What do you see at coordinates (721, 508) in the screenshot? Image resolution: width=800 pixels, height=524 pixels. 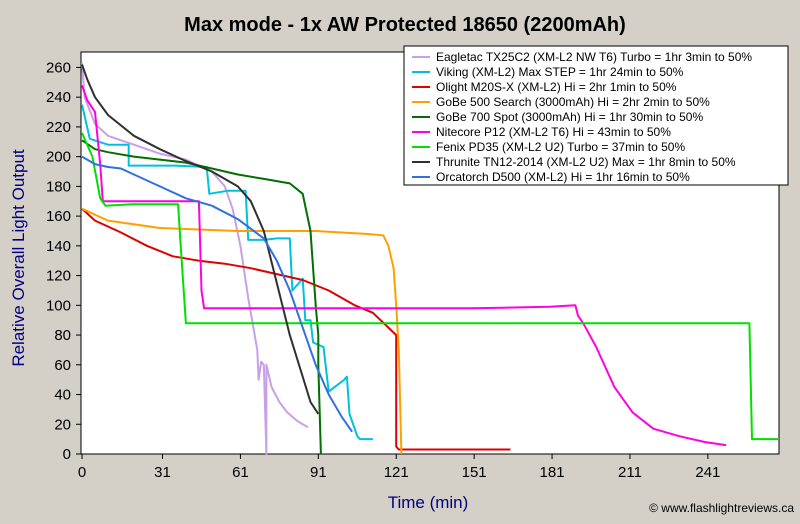 I see `credit-text: © www.flashlightreviews.ca` at bounding box center [721, 508].